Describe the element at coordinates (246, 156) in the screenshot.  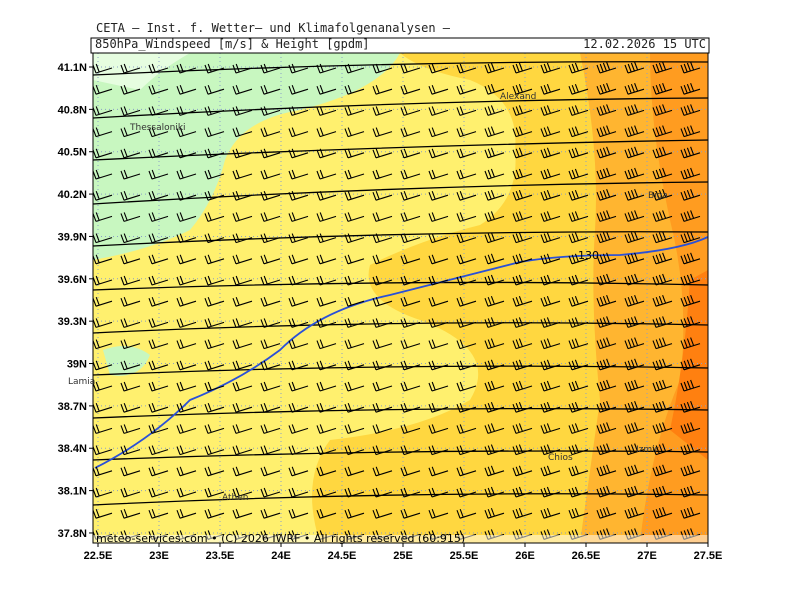
I see `field-green` at that location.